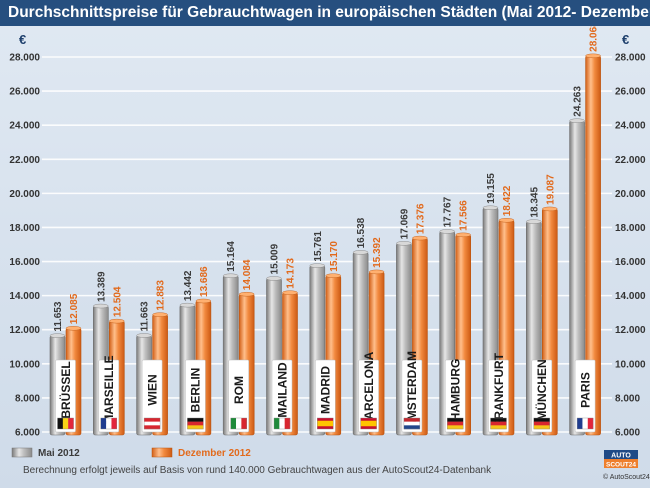 This screenshot has height=488, width=650. What do you see at coordinates (24, 228) in the screenshot?
I see `y-tick-label-left: 18.000` at bounding box center [24, 228].